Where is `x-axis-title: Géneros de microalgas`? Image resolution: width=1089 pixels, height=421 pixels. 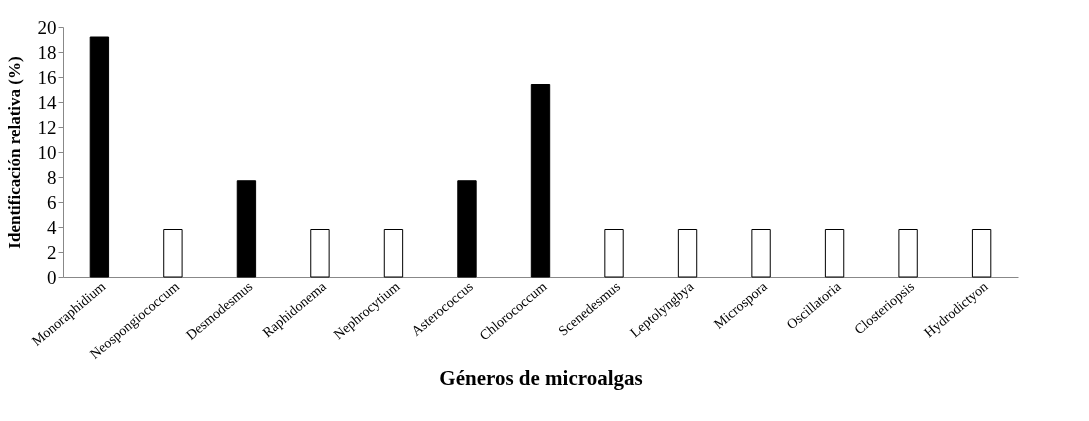 x-axis-title: Géneros de microalgas is located at coordinates (541, 377).